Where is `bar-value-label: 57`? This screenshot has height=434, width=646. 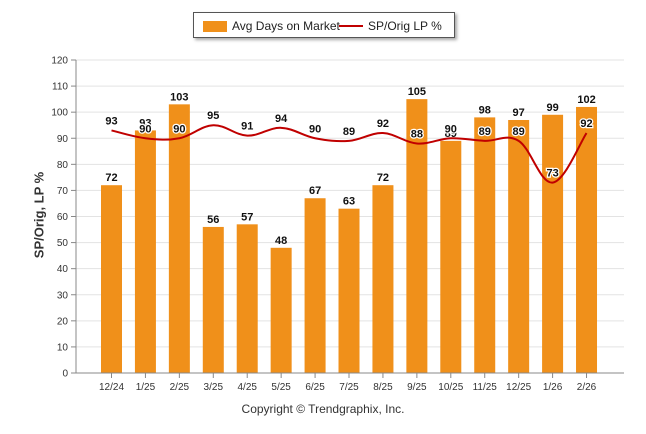 bar-value-label: 57 is located at coordinates (247, 217).